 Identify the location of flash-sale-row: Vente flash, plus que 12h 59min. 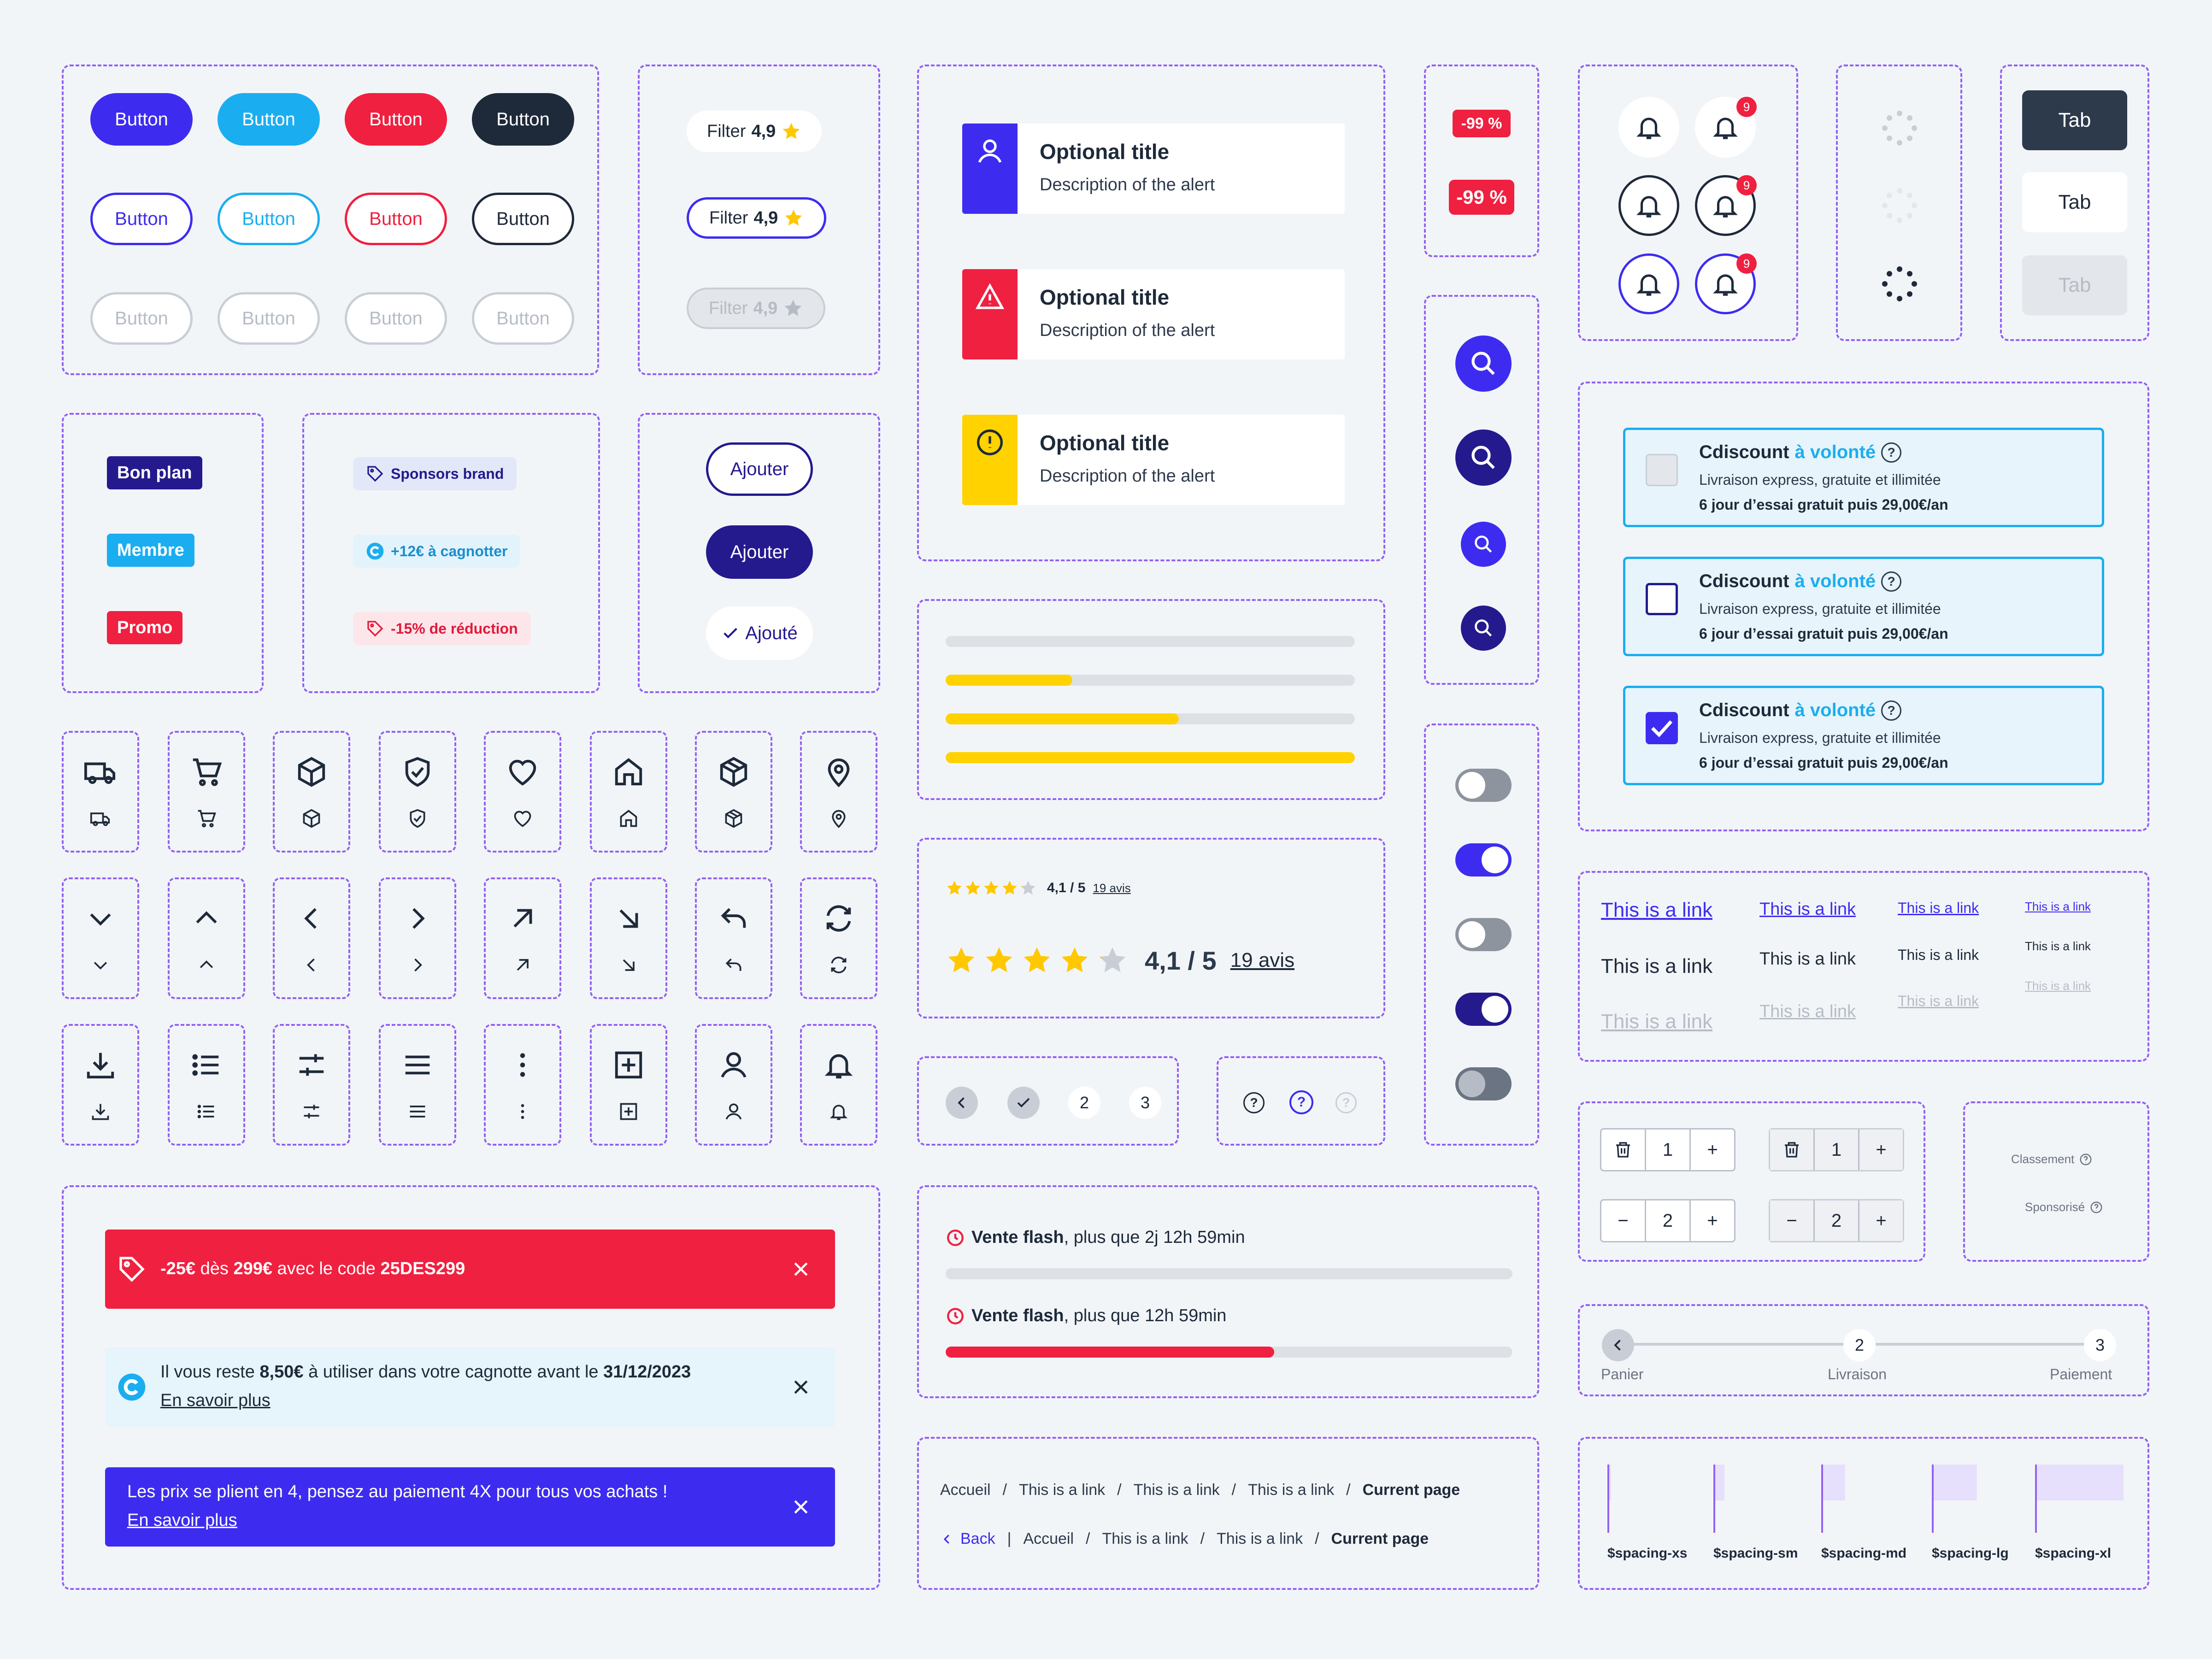
(1086, 1316).